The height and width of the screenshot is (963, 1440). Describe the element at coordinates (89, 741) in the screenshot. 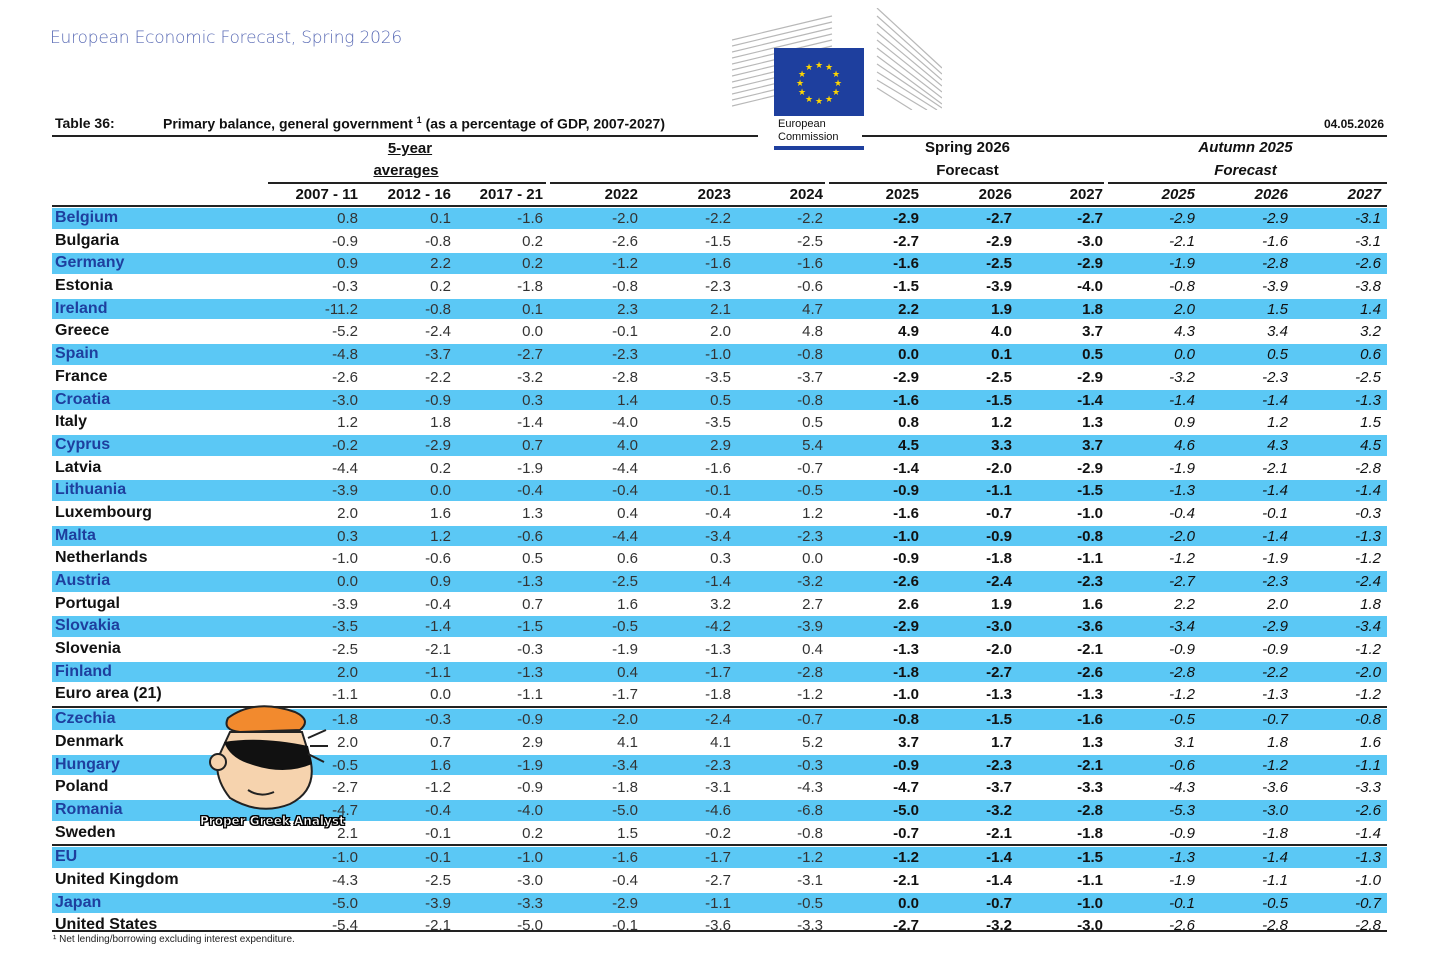

I see `row-label: Denmark` at that location.